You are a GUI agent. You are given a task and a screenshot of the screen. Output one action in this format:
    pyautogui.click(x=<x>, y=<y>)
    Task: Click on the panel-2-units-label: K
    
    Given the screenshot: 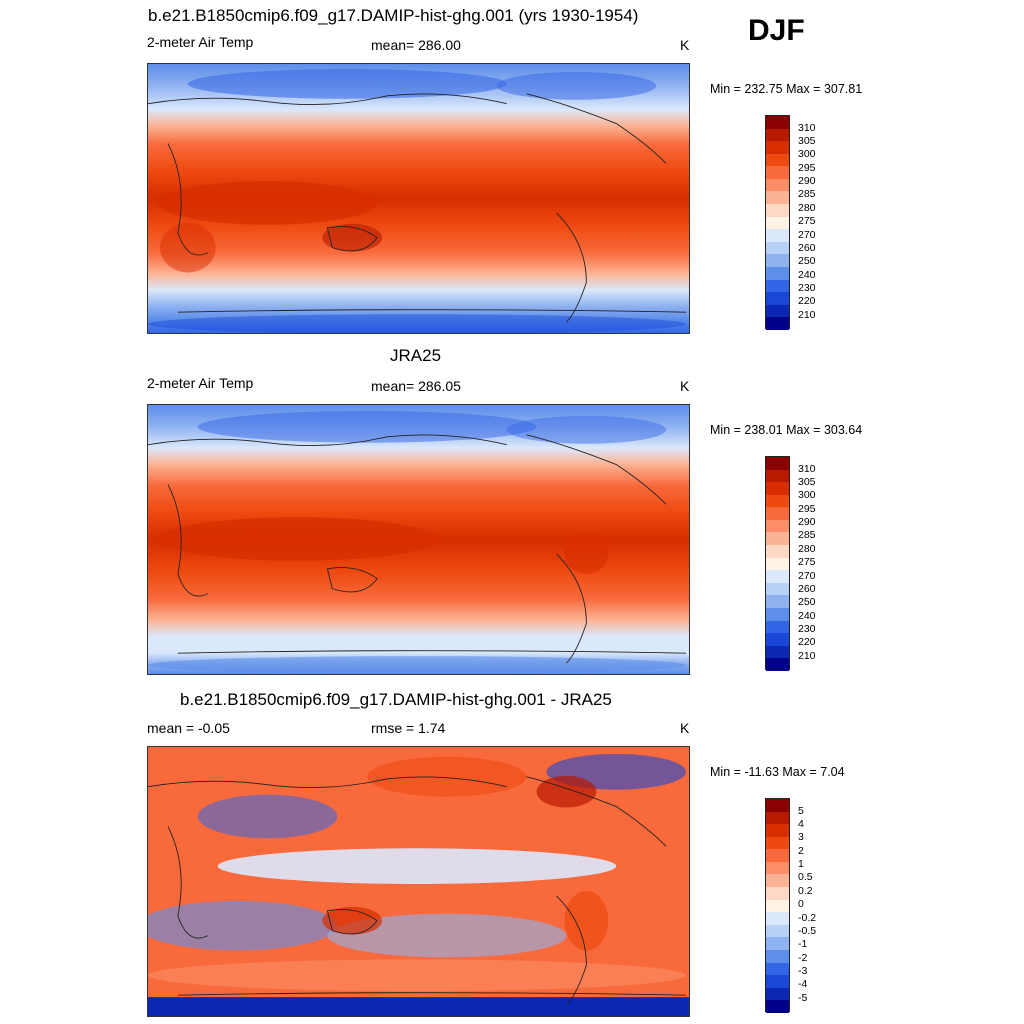 What is the action you would take?
    pyautogui.click(x=685, y=386)
    